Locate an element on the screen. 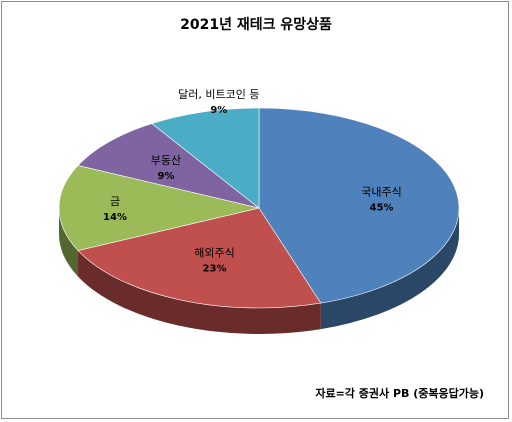  slice-value-4: 9% is located at coordinates (218, 110).